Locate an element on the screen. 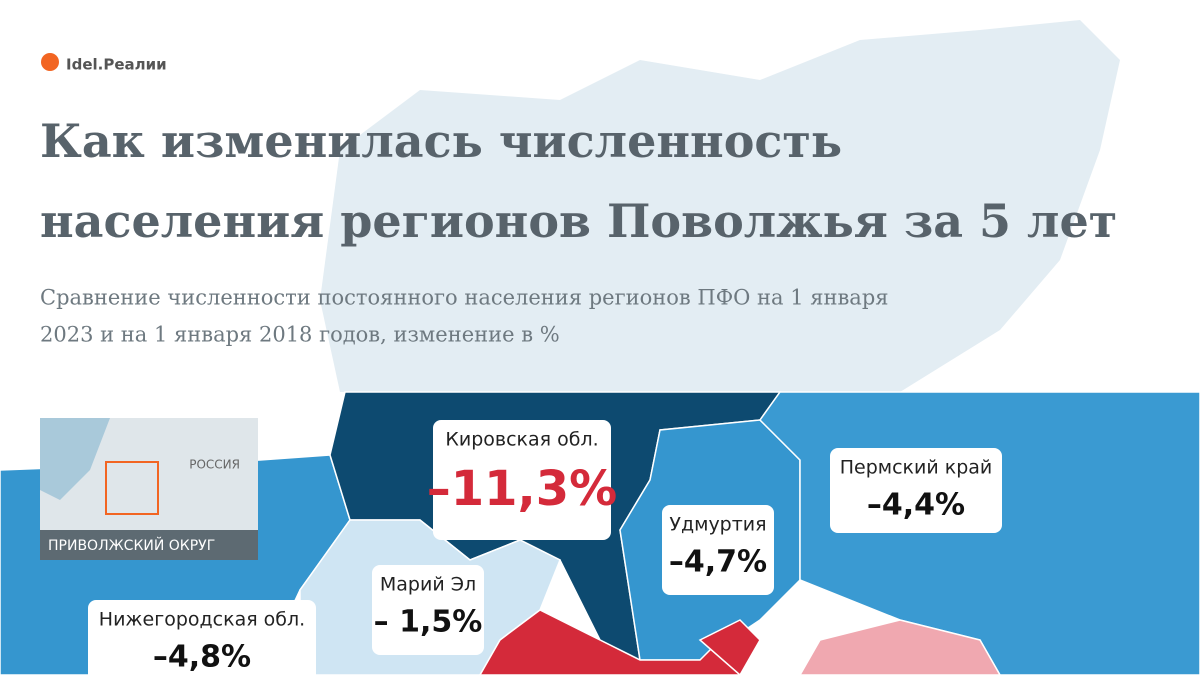 The height and width of the screenshot is (675, 1200). inset-sea is located at coordinates (75, 459).